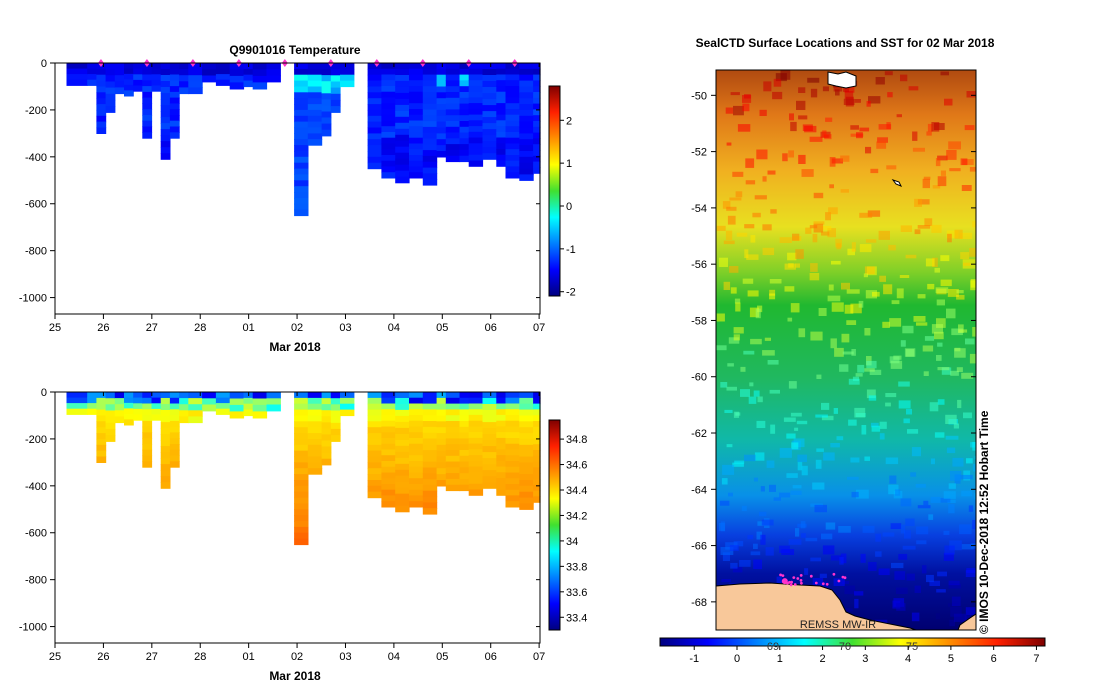 This screenshot has width=1099, height=700. Describe the element at coordinates (539, 657) in the screenshot. I see `x-tick-label: 07` at that location.